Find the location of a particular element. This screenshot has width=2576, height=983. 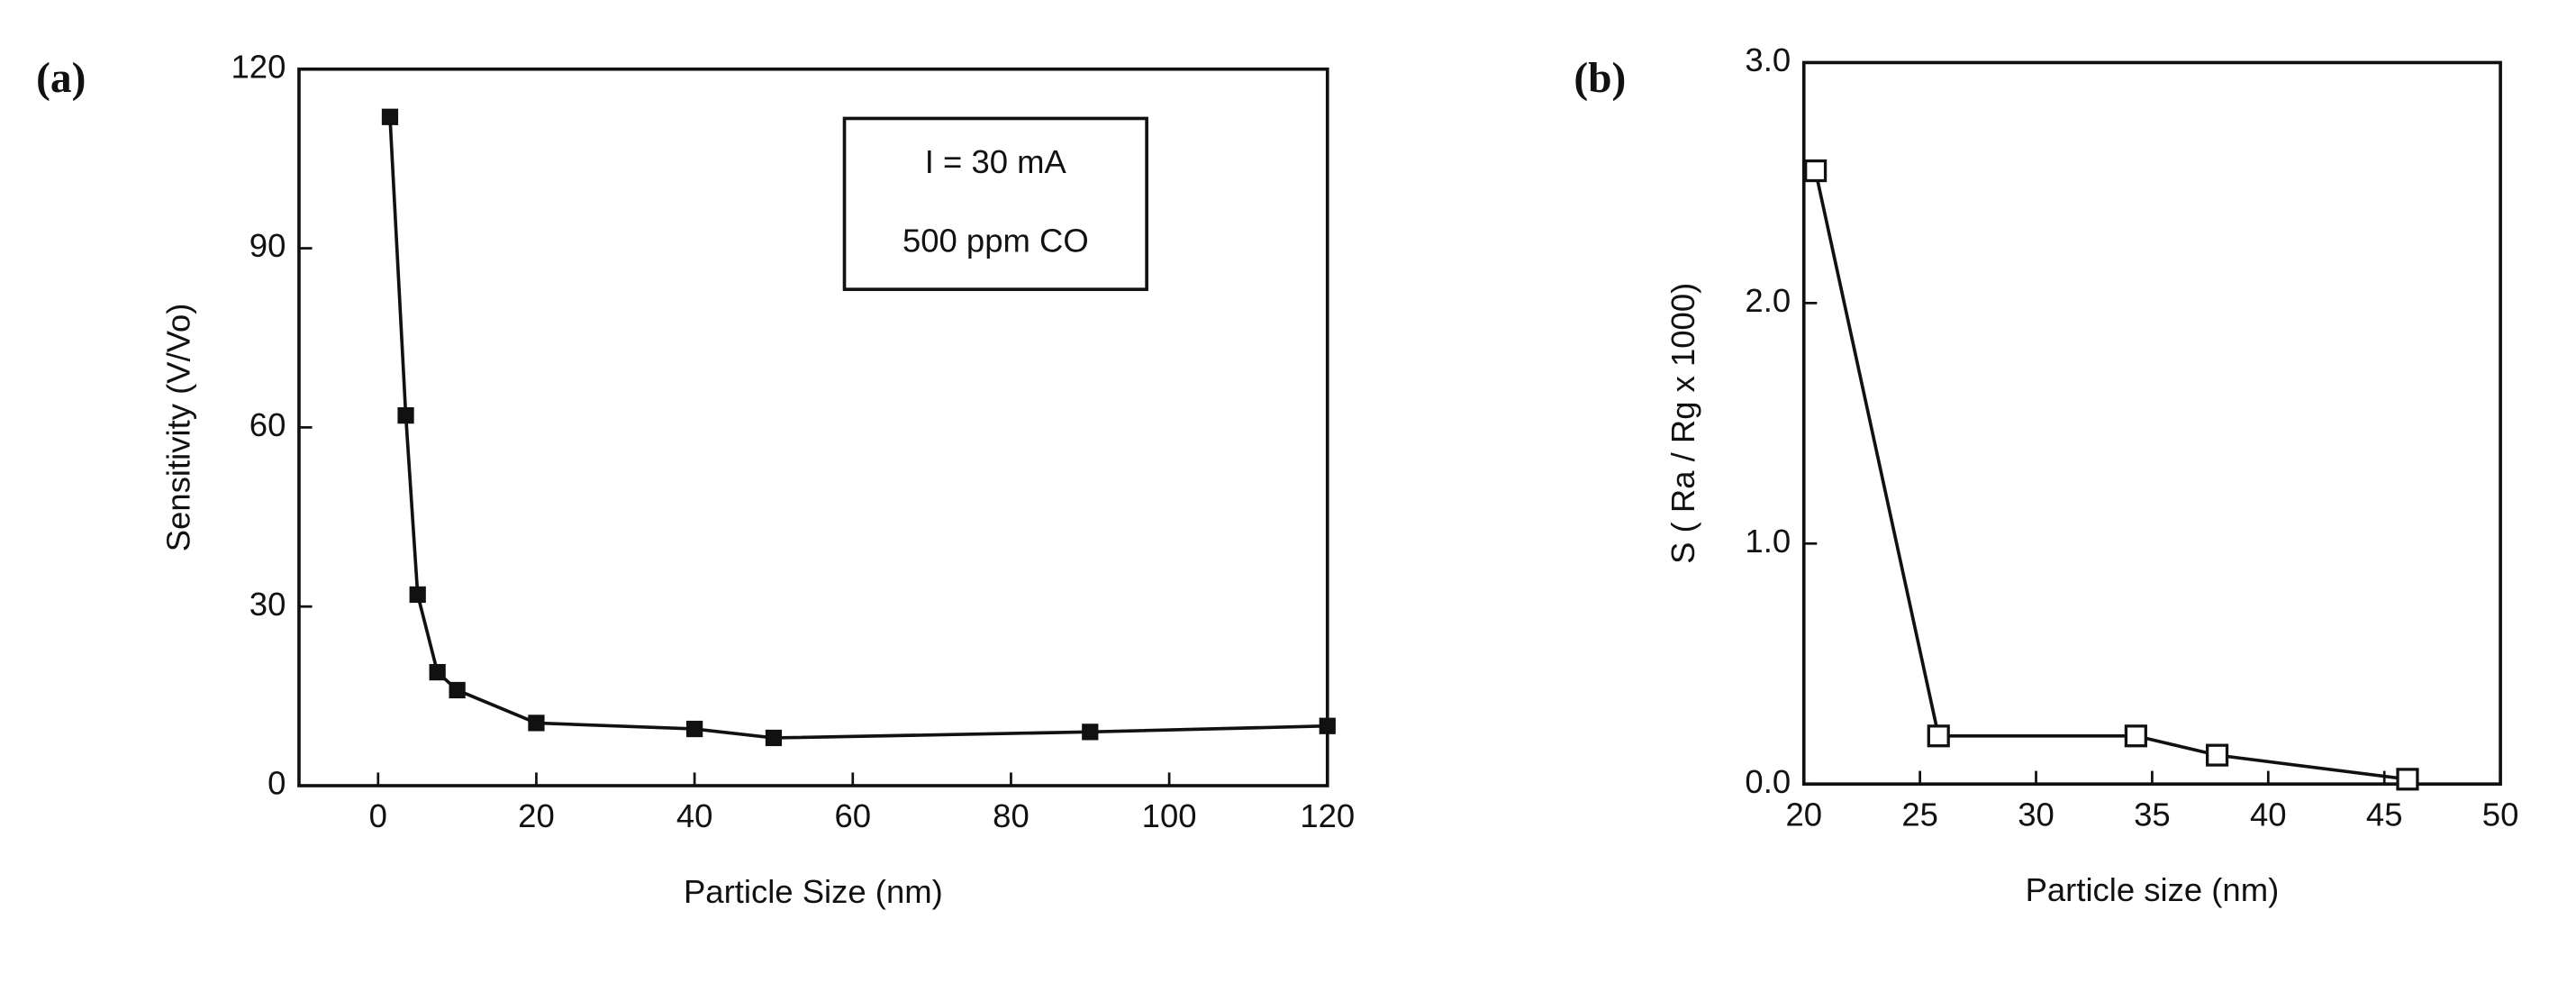

x-tick-label: 100 is located at coordinates (1169, 815).